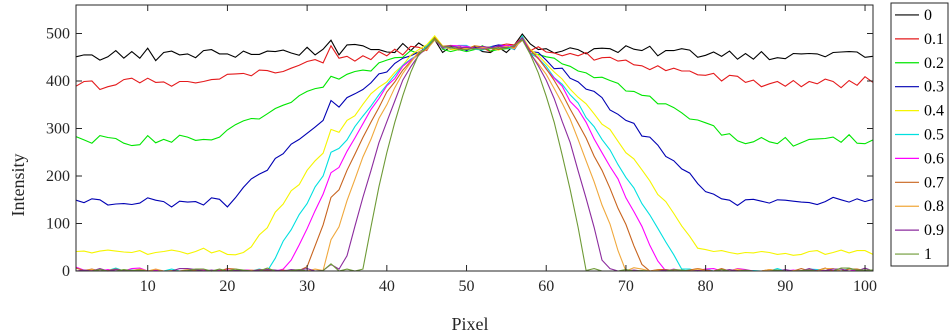  Describe the element at coordinates (934, 206) in the screenshot. I see `legend-label-0.8: 0.8` at that location.